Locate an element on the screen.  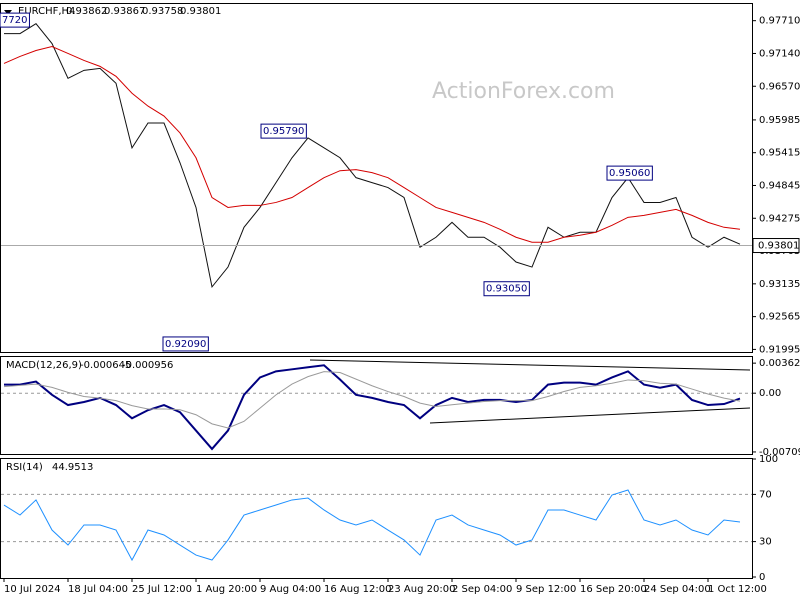
x-tick-label: 2 Sep 04:00 is located at coordinates (482, 589).